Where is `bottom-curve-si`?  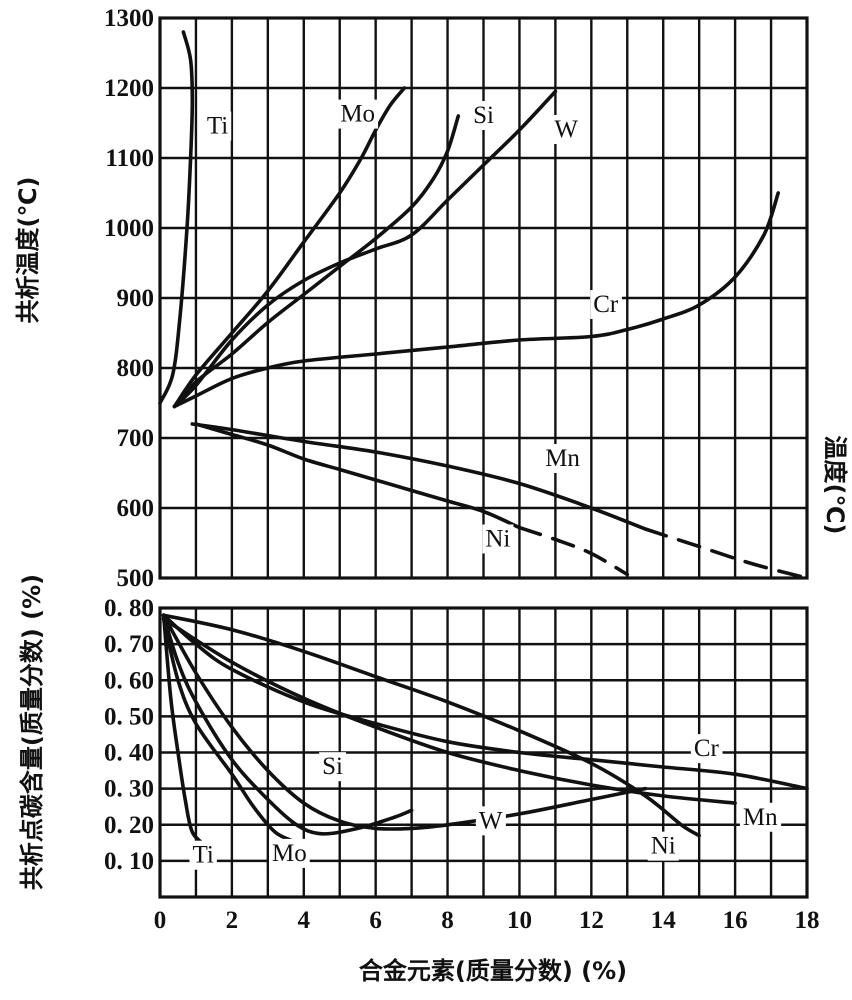 bottom-curve-si is located at coordinates (287, 724).